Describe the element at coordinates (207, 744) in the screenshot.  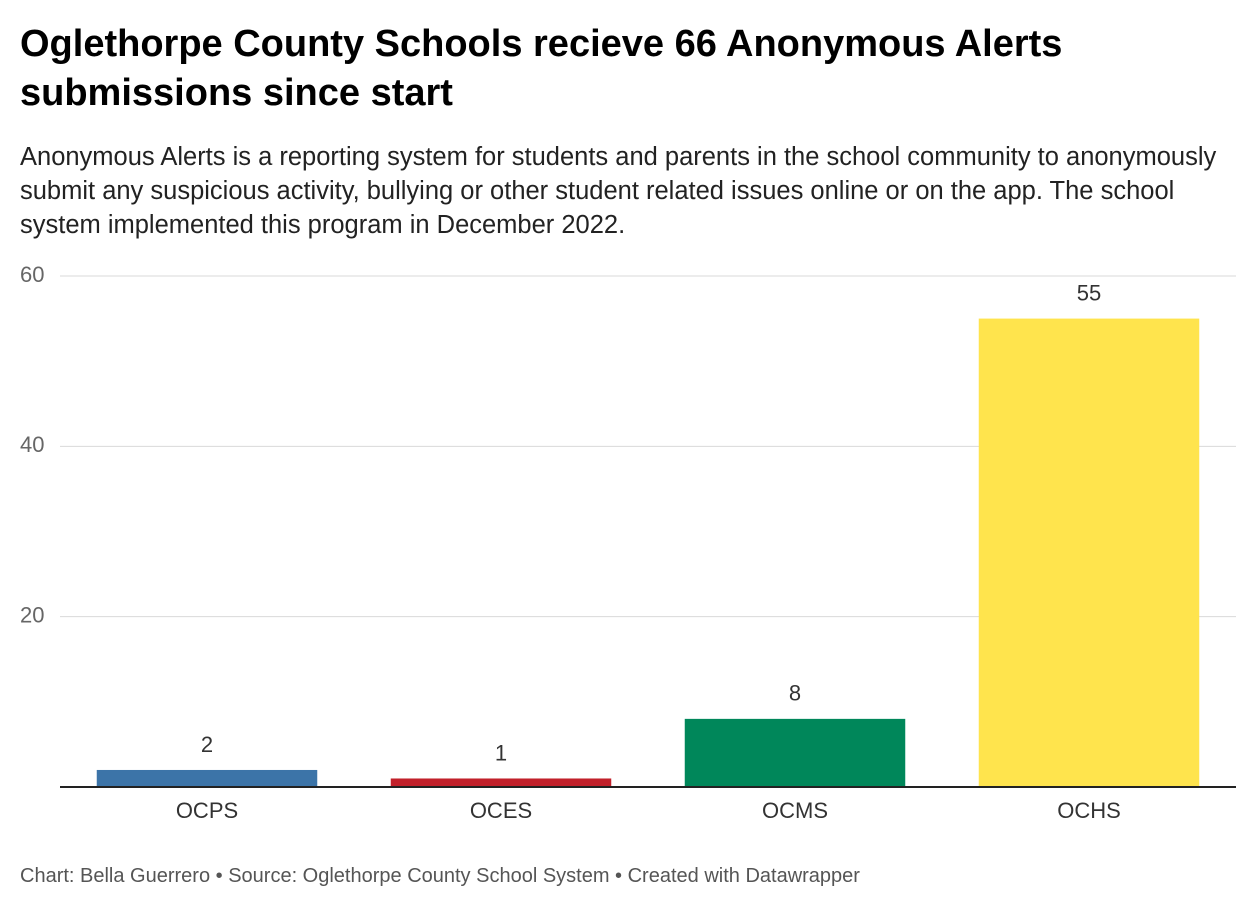
I see `value-label: 2` at that location.